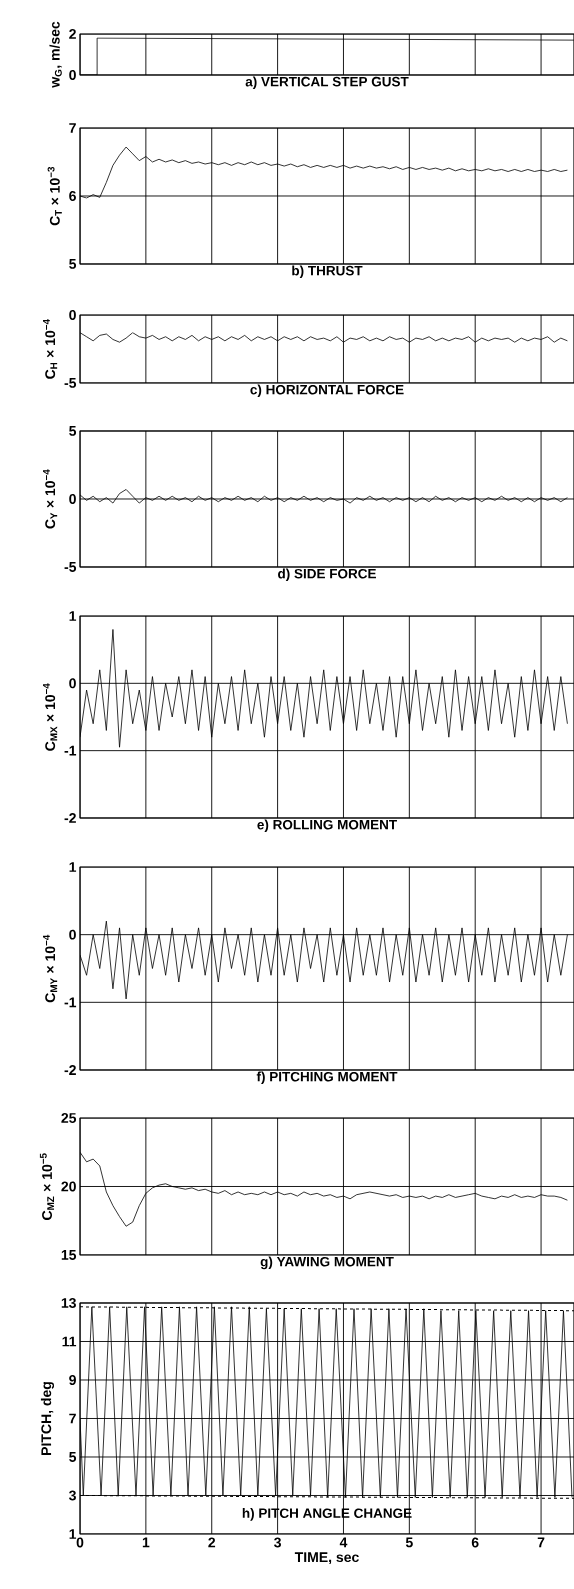 The height and width of the screenshot is (1589, 574). Describe the element at coordinates (72, 196) in the screenshot. I see `y-tick-label: 6` at that location.